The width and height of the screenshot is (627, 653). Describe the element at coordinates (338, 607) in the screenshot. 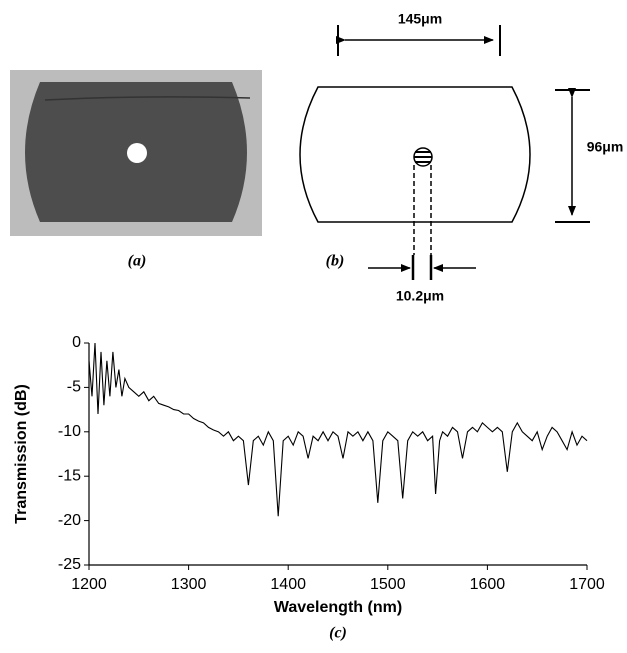

I see `x-axis-title: Wavelength (nm)` at that location.